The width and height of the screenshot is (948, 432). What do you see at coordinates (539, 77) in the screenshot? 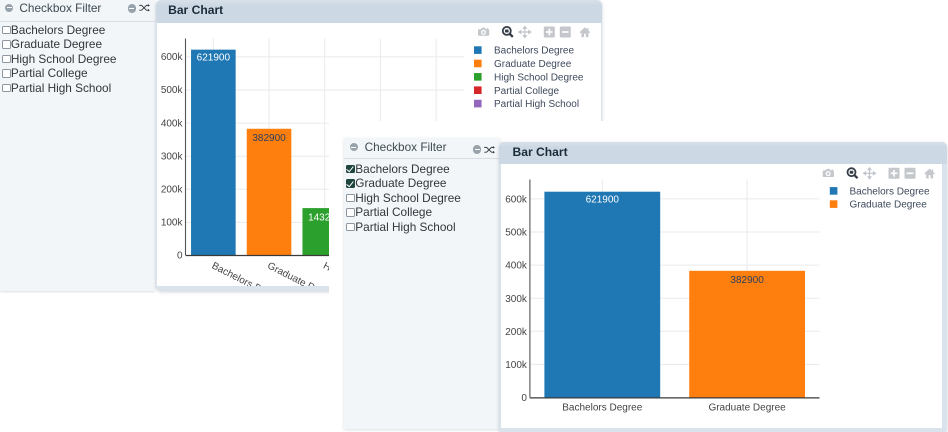
I see `svg-text: High School Degree` at bounding box center [539, 77].